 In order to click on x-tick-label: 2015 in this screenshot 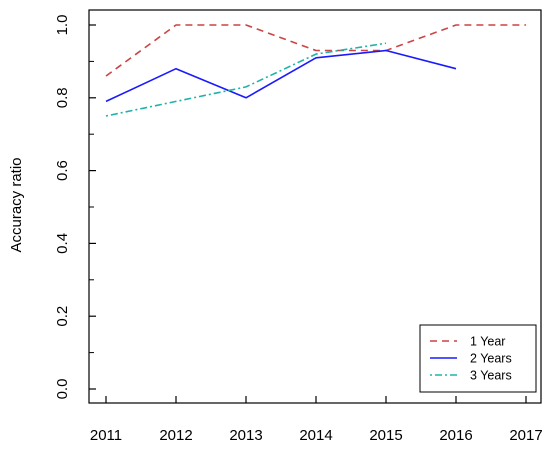, I will do `click(385, 435)`.